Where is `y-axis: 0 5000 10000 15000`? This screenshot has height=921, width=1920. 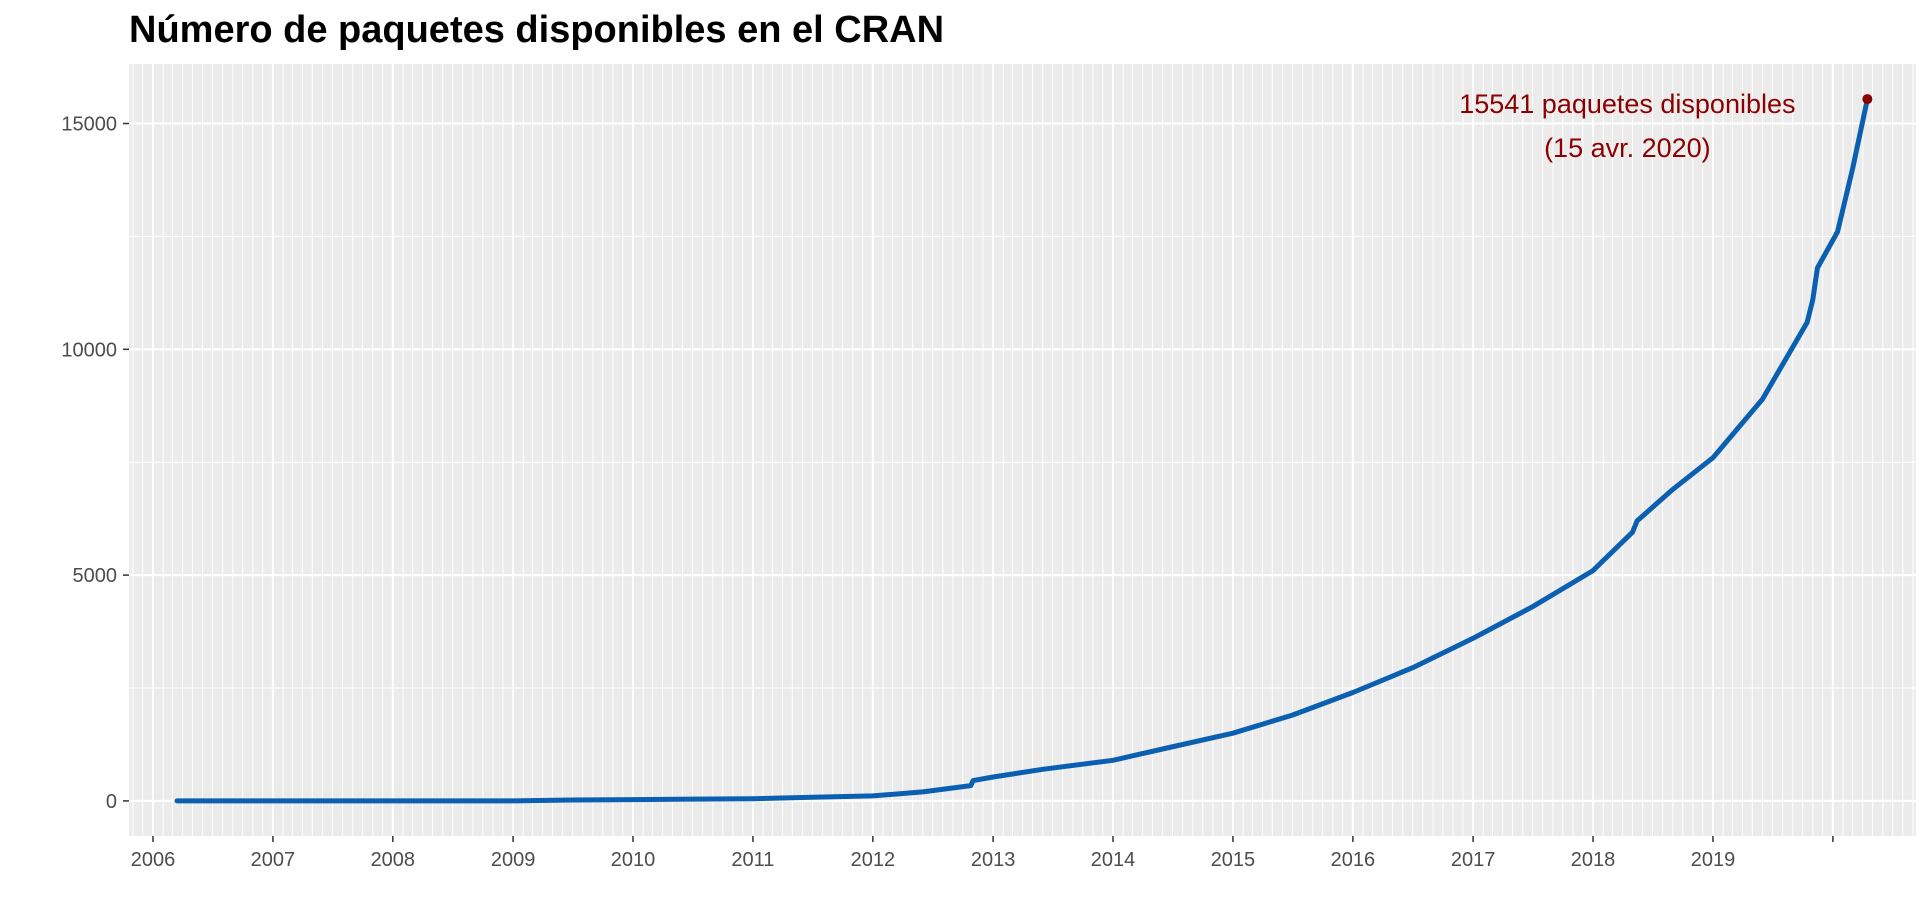 y-axis: 0 5000 10000 15000 is located at coordinates (95, 463).